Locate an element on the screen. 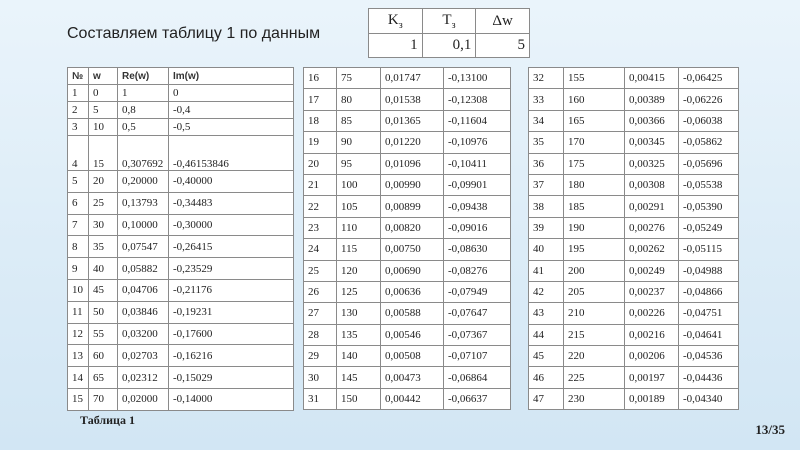 The height and width of the screenshot is (450, 800). row: 33 160 0,00389 -0,06226 is located at coordinates (633, 99).